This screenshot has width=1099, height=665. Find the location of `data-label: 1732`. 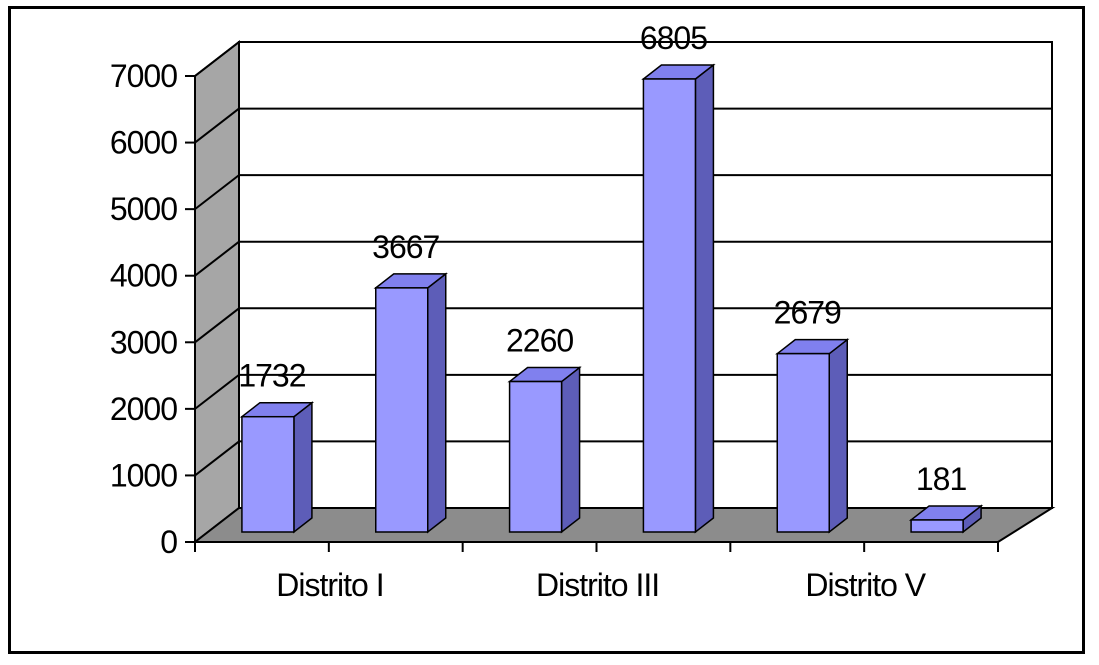

data-label: 1732 is located at coordinates (271, 376).